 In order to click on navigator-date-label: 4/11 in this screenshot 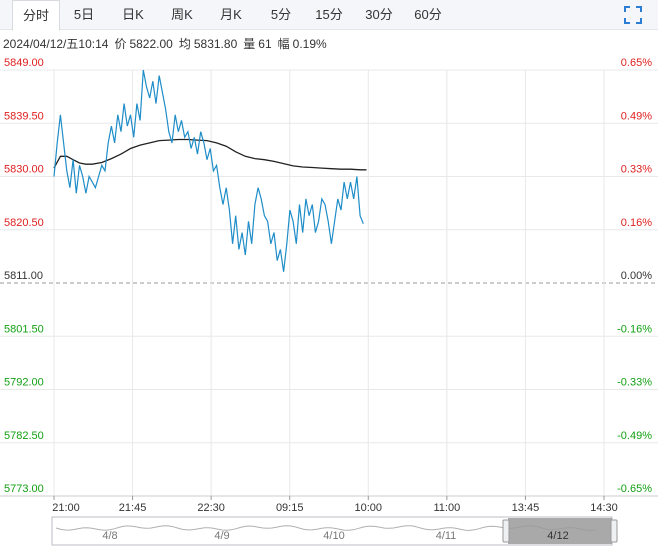, I will do `click(446, 536)`.